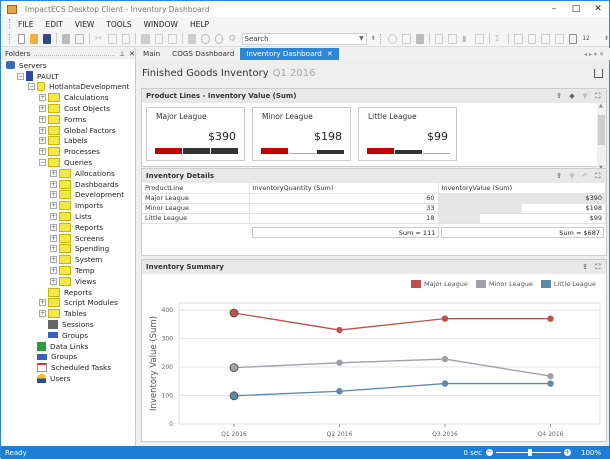 The height and width of the screenshot is (459, 610). What do you see at coordinates (559, 96) in the screenshot?
I see `export-icon: ⇪` at bounding box center [559, 96].